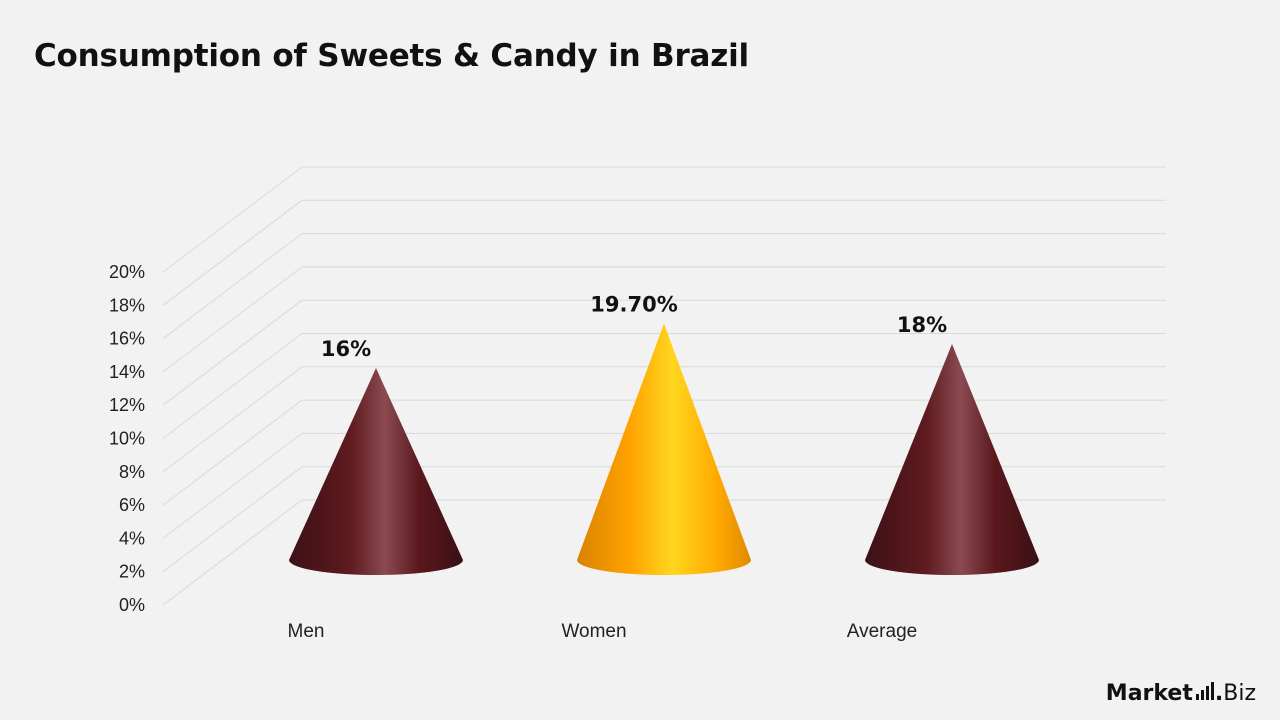 The height and width of the screenshot is (720, 1280). Describe the element at coordinates (593, 631) in the screenshot. I see `category-label: Women` at that location.